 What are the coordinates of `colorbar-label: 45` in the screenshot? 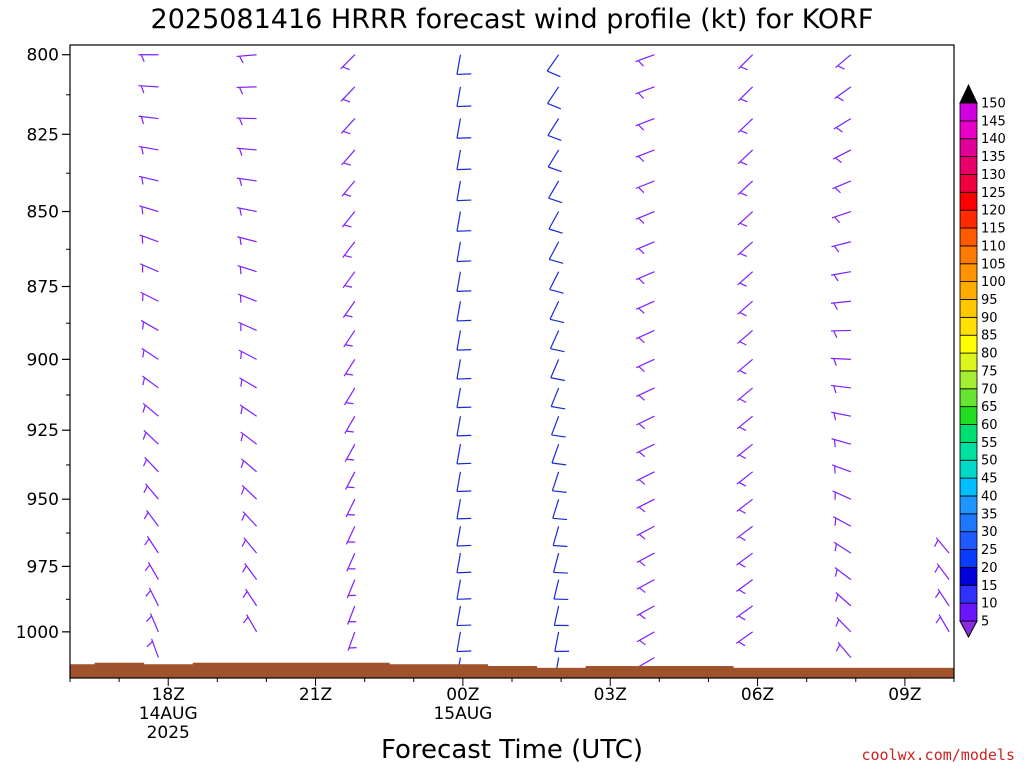 It's located at (989, 479).